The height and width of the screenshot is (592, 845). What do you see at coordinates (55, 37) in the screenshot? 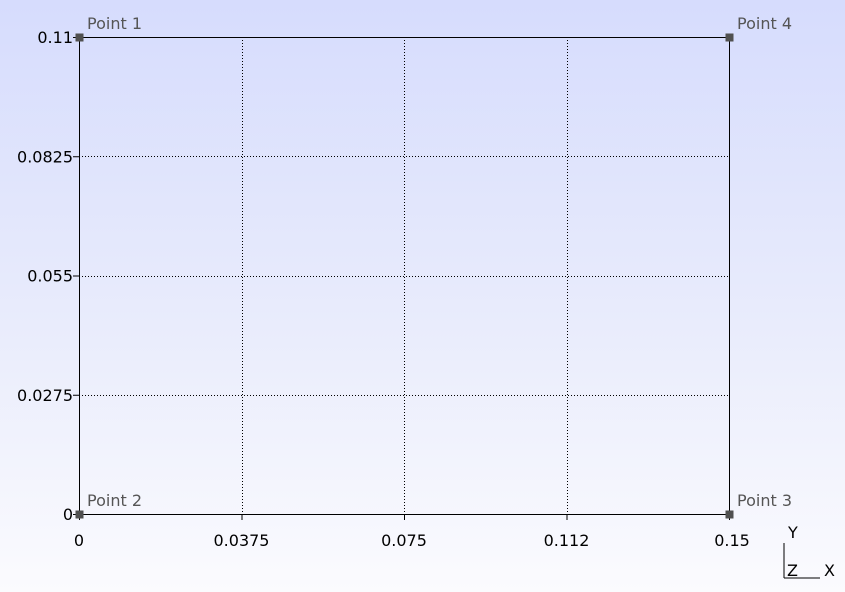
I see `y-tick-label: 0.11` at bounding box center [55, 37].